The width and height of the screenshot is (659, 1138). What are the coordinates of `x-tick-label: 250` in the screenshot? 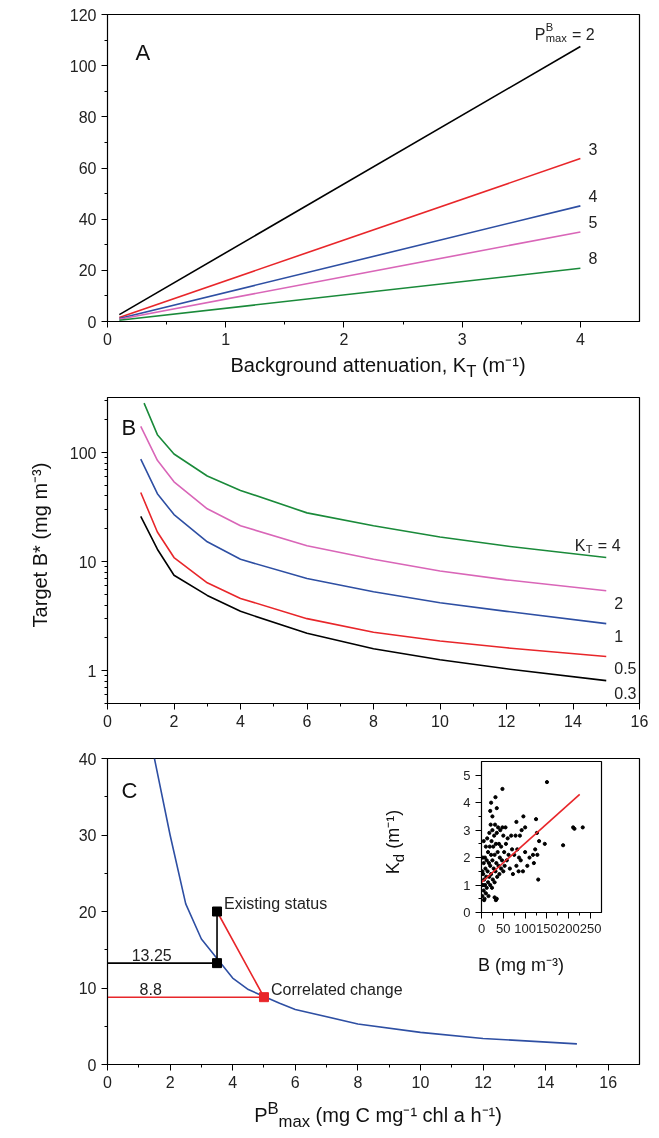 It's located at (590, 928).